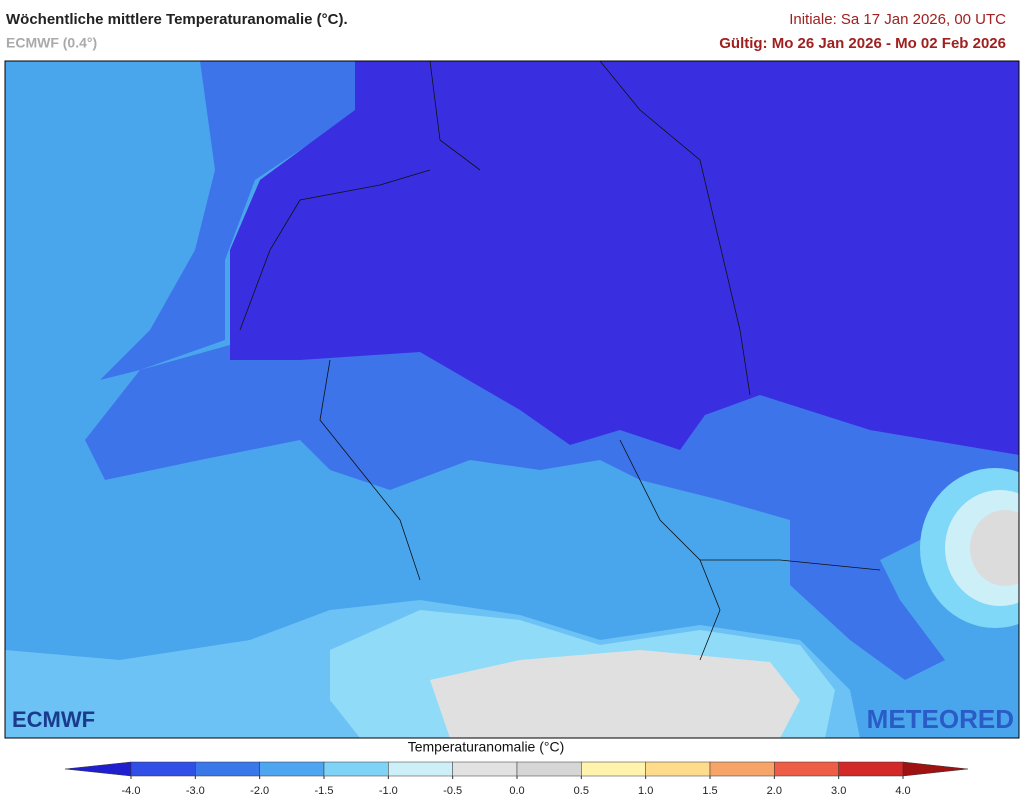  I want to click on colorbar-tick-label: 4.0, so click(902, 791).